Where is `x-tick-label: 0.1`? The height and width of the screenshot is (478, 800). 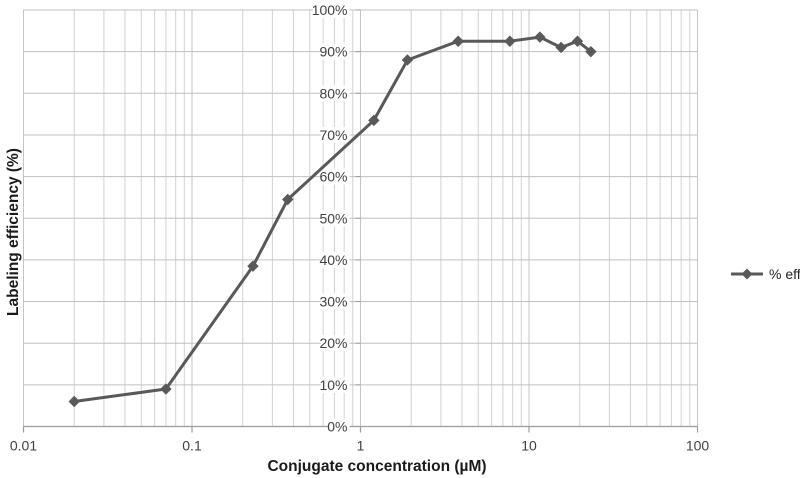
x-tick-label: 0.1 is located at coordinates (192, 446).